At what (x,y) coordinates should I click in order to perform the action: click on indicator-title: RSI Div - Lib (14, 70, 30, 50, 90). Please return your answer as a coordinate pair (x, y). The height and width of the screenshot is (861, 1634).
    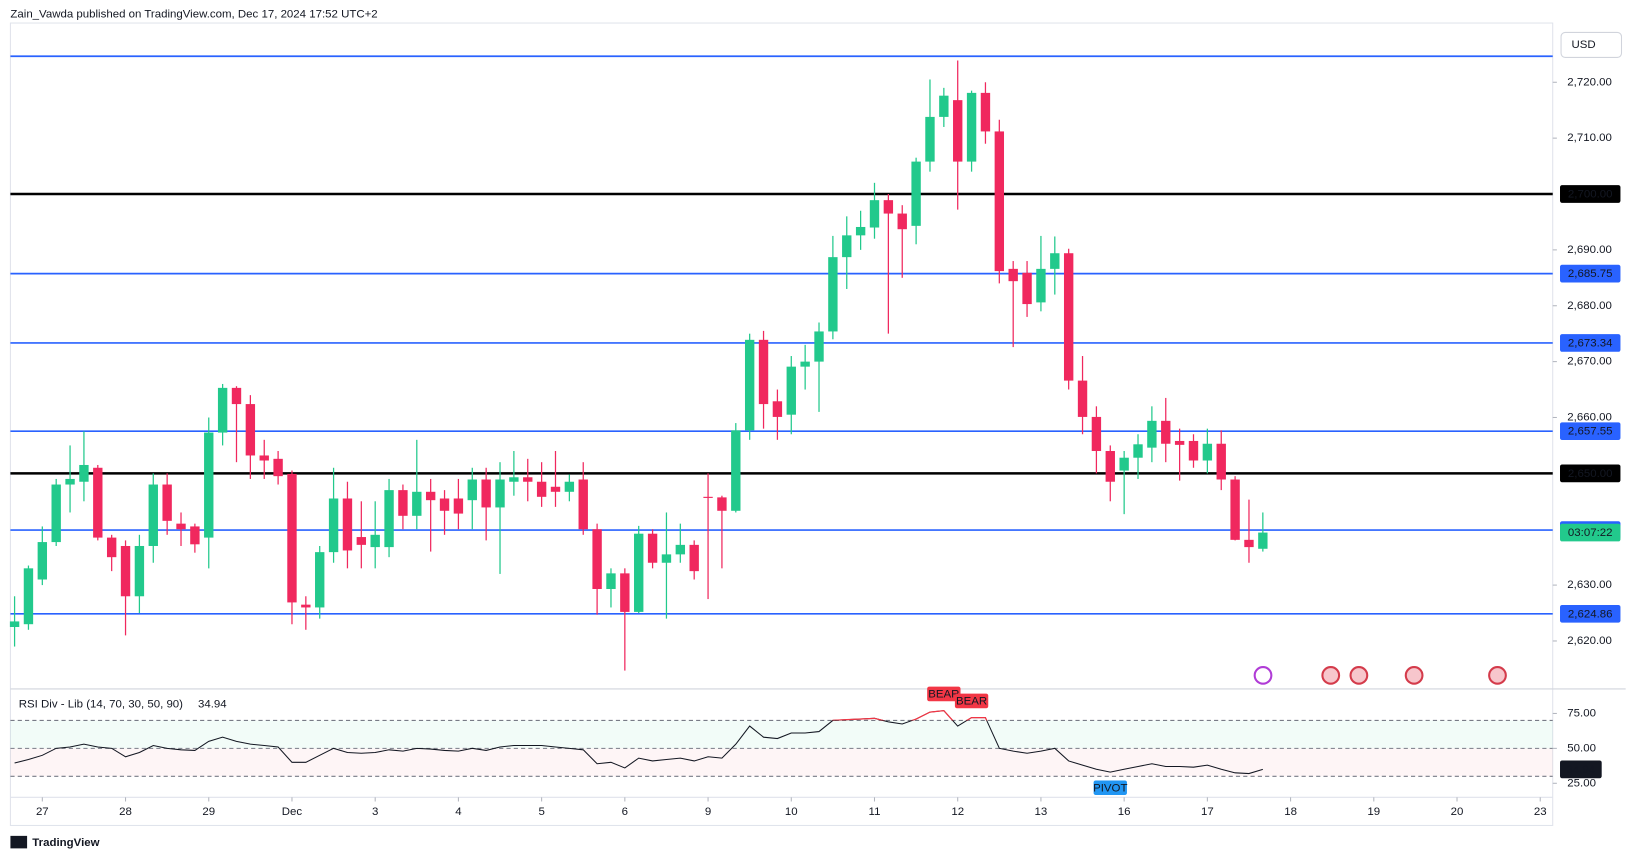
    Looking at the image, I should click on (101, 705).